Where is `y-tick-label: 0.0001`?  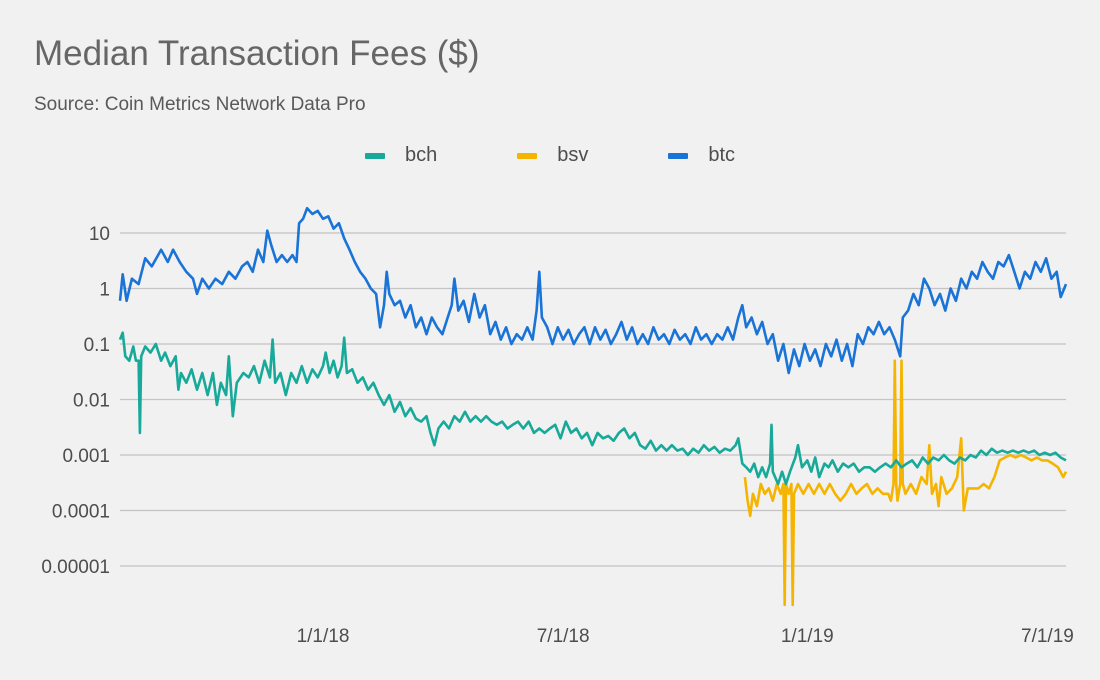 y-tick-label: 0.0001 is located at coordinates (81, 512).